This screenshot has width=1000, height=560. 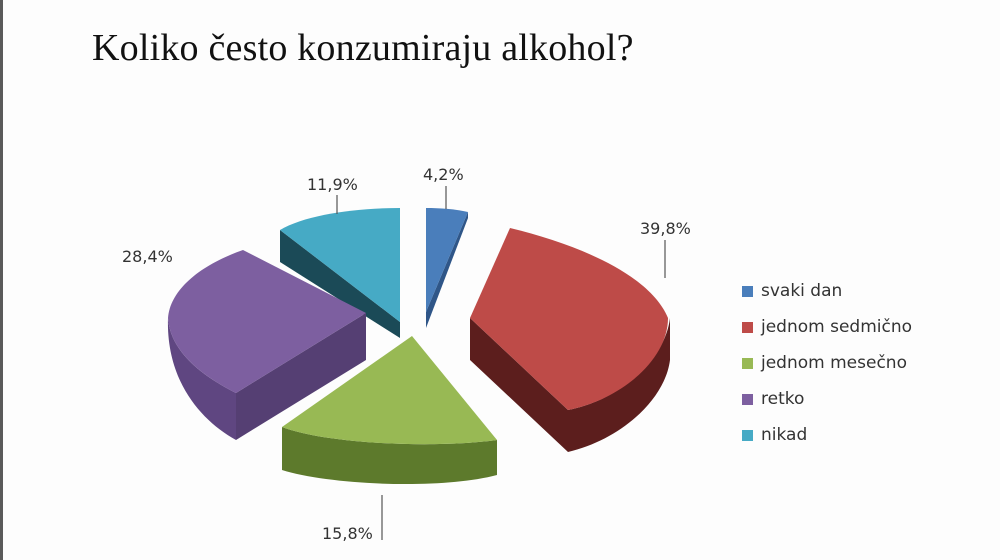 What do you see at coordinates (827, 399) in the screenshot?
I see `legend-item-retko: retko` at bounding box center [827, 399].